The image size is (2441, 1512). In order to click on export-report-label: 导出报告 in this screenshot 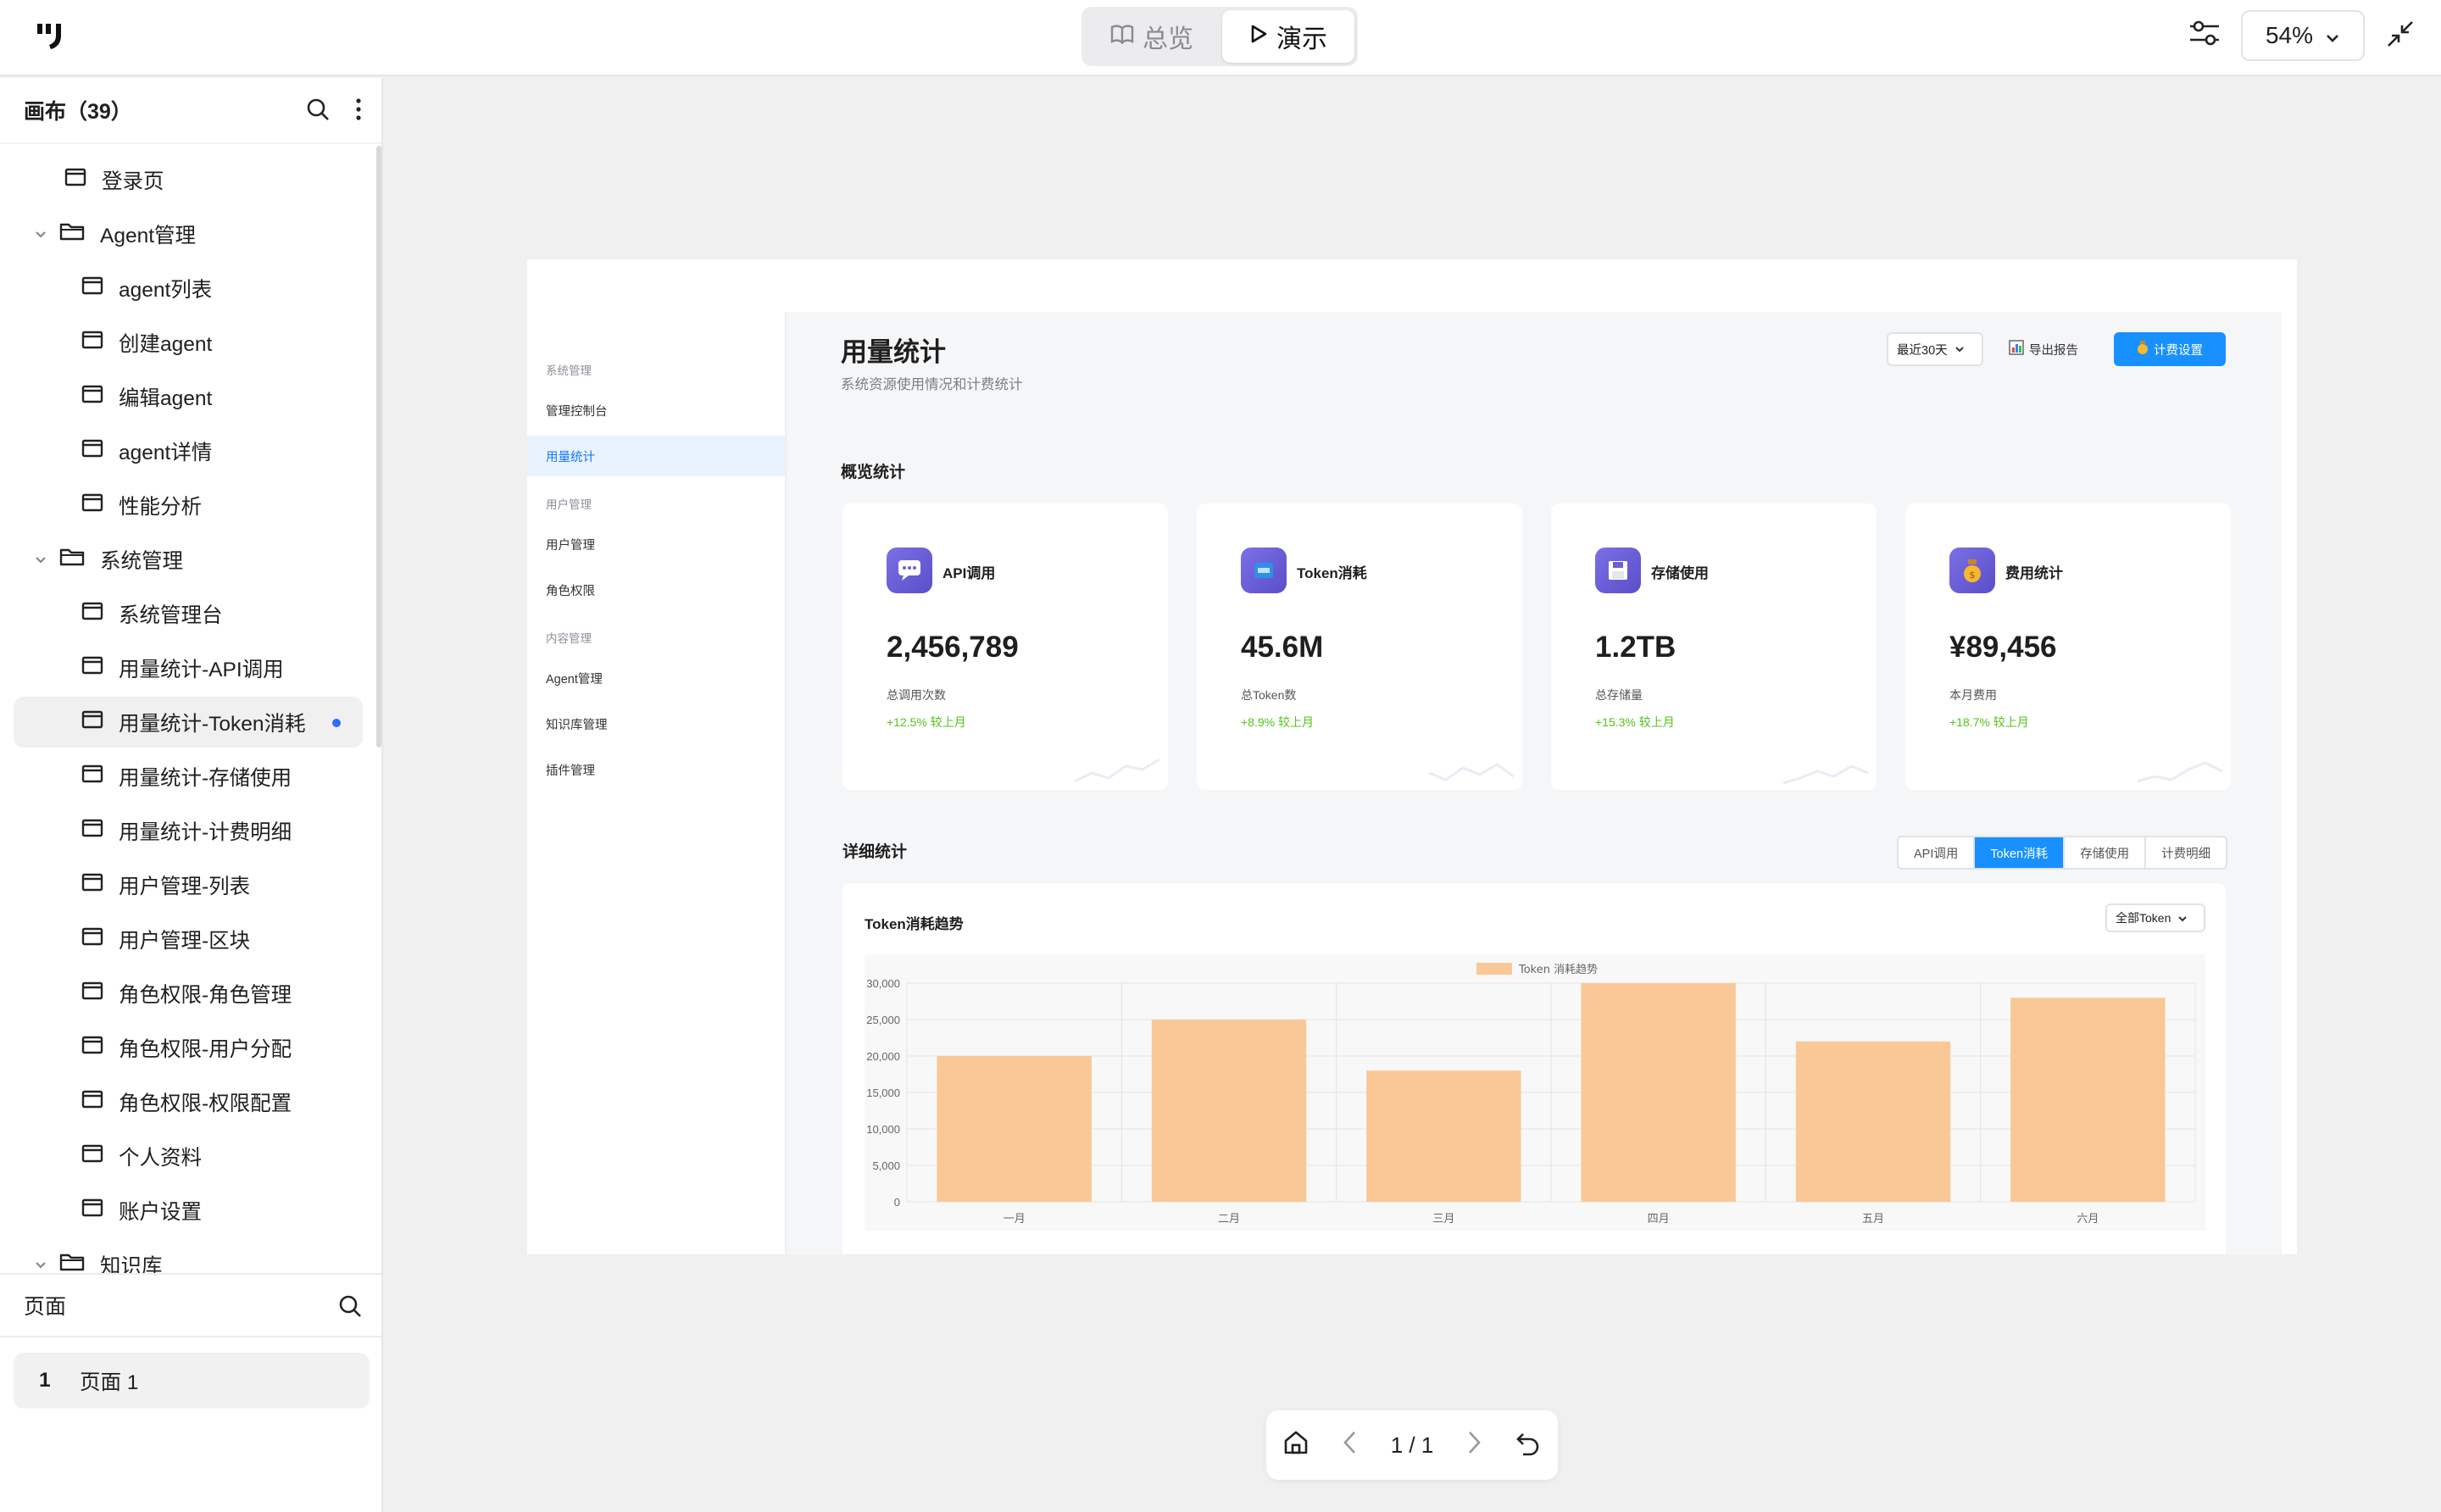, I will do `click(2053, 350)`.